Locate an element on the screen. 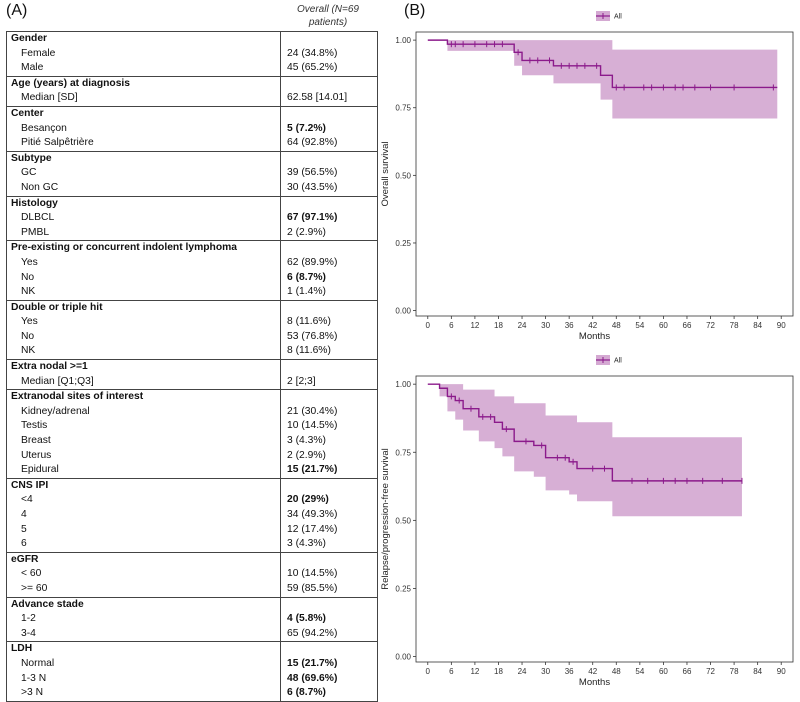  group-title: Histology is located at coordinates (144, 204).